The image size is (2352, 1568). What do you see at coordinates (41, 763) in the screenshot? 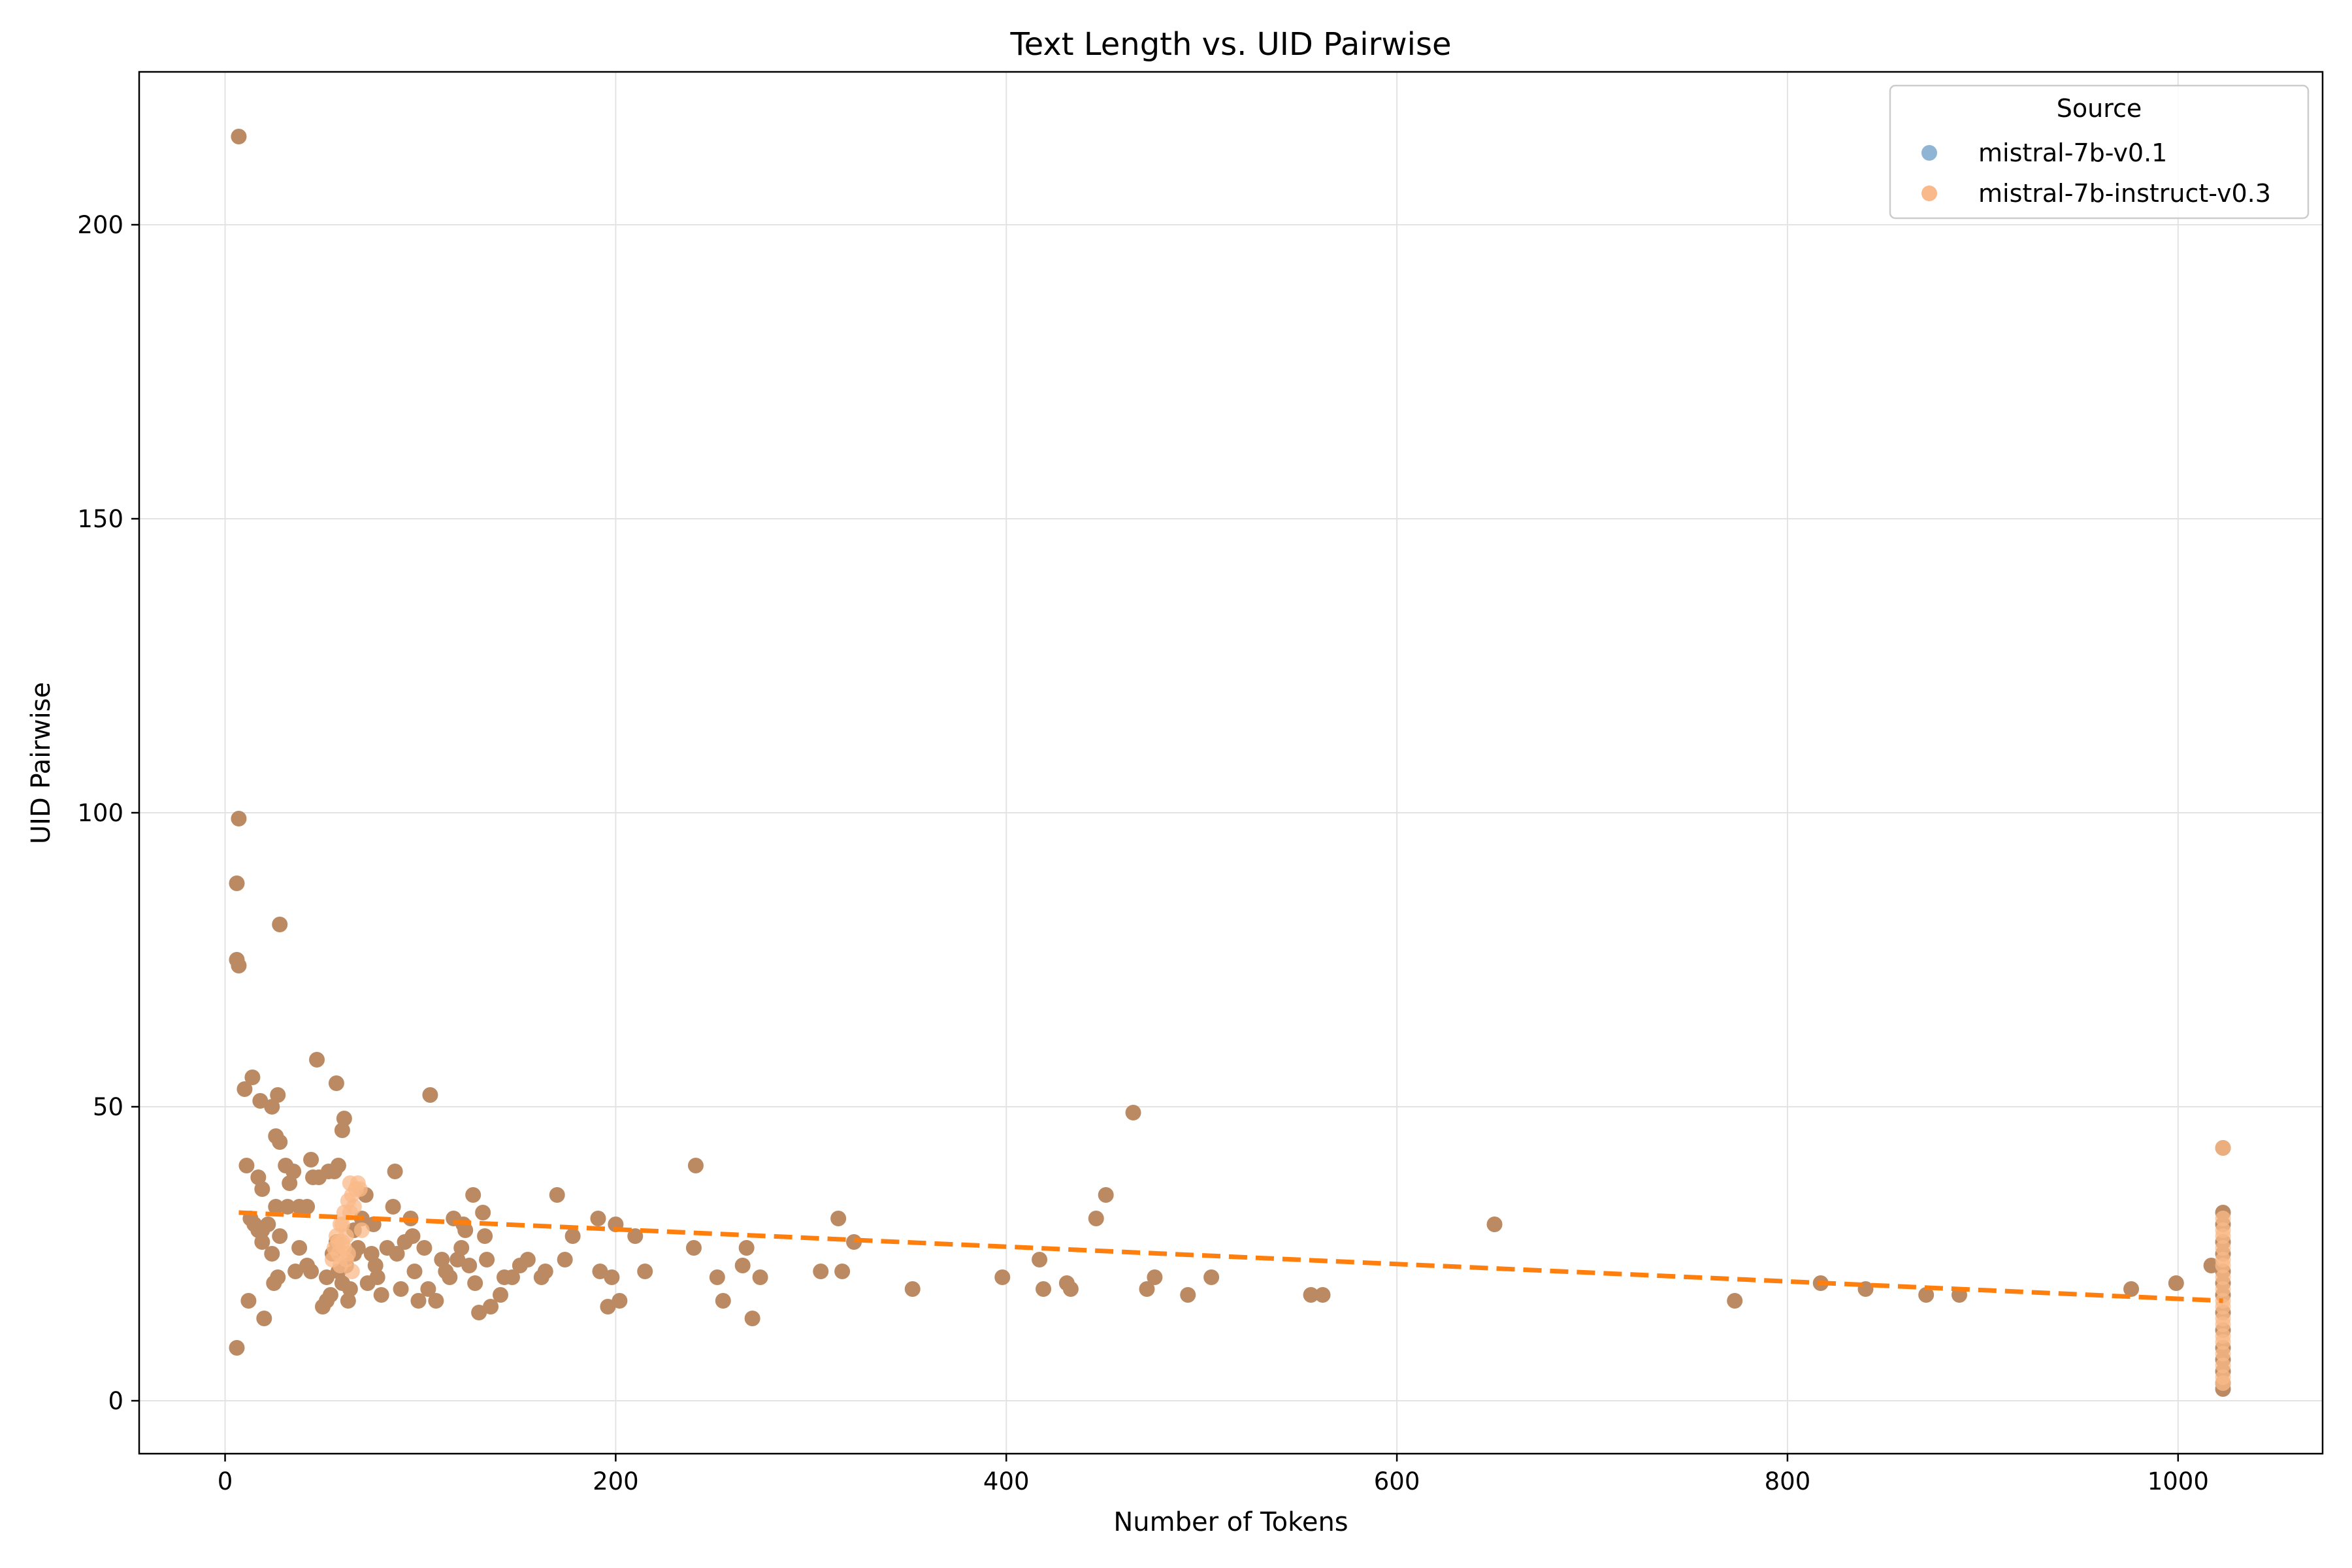
I see `y-axis-label: UID Pairwise` at bounding box center [41, 763].